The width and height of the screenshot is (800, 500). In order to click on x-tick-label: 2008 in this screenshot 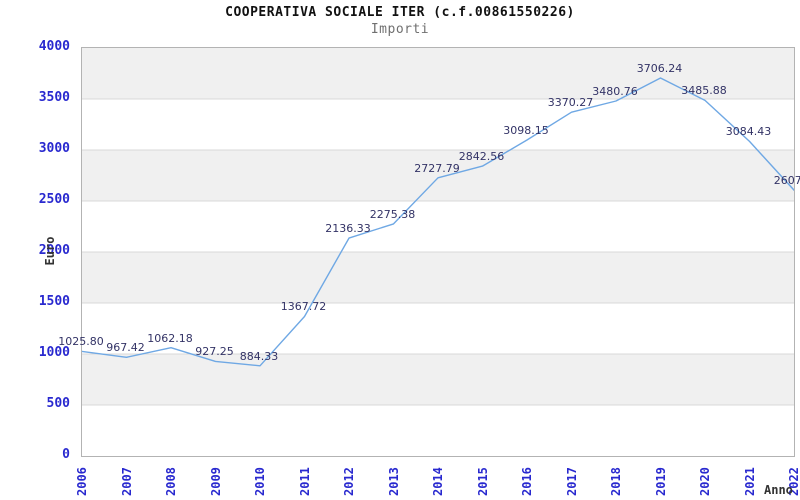, I will do `click(171, 481)`.